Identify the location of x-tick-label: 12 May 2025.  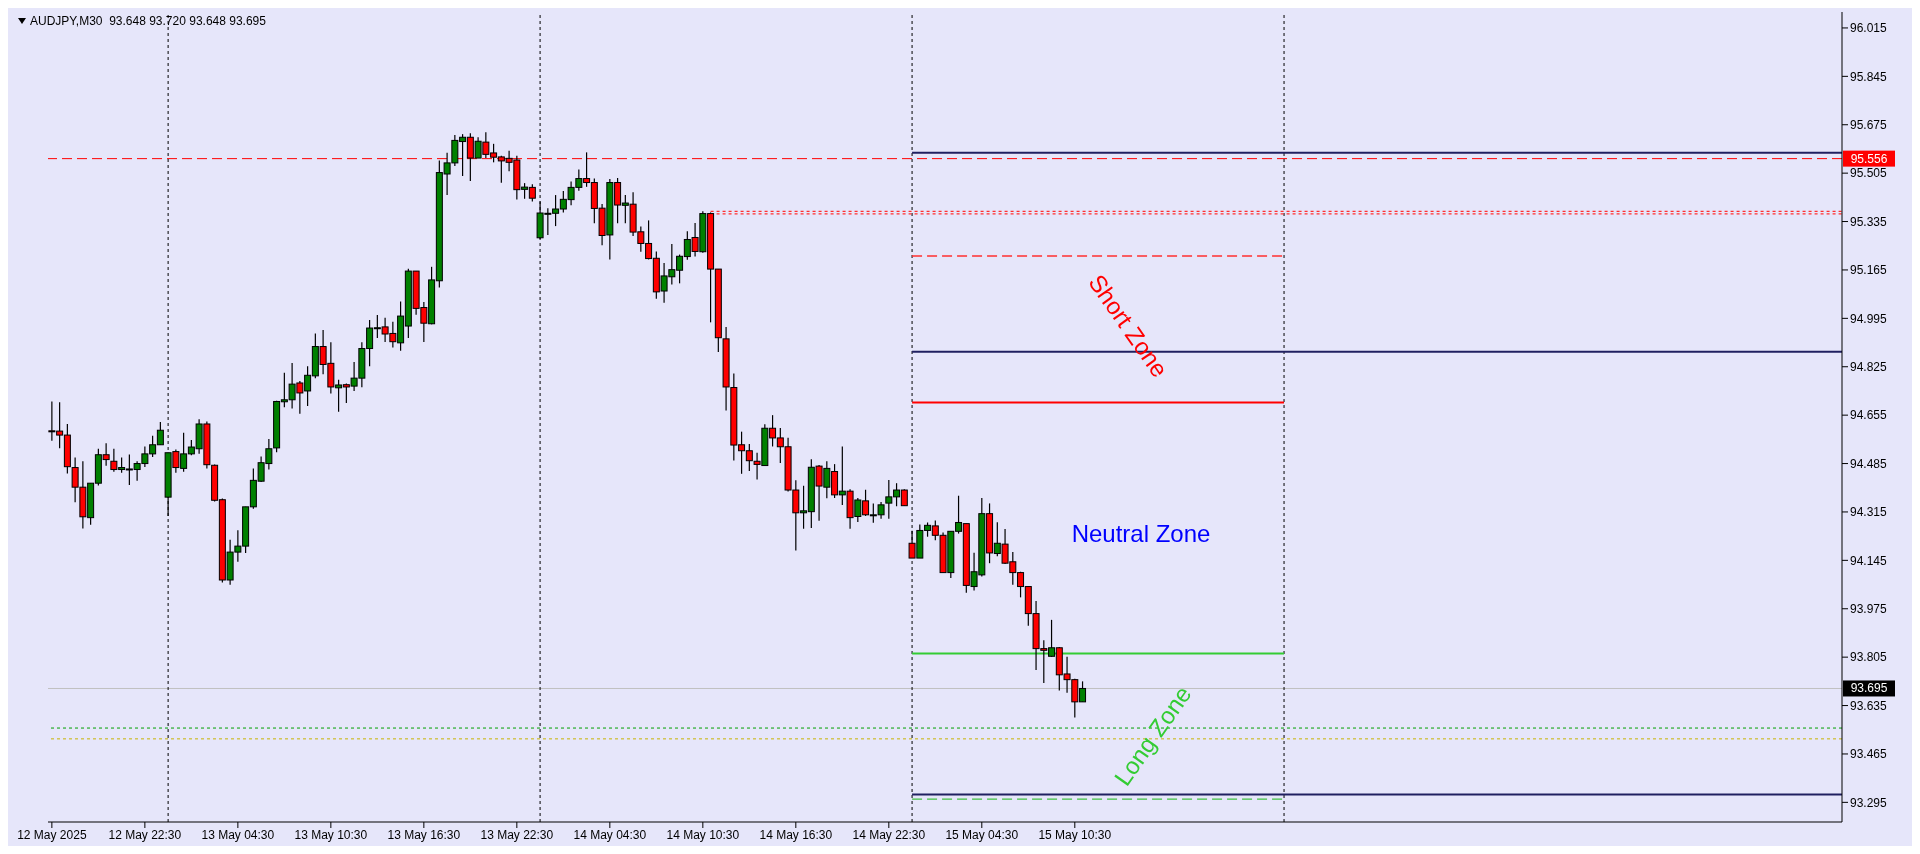
(52, 834).